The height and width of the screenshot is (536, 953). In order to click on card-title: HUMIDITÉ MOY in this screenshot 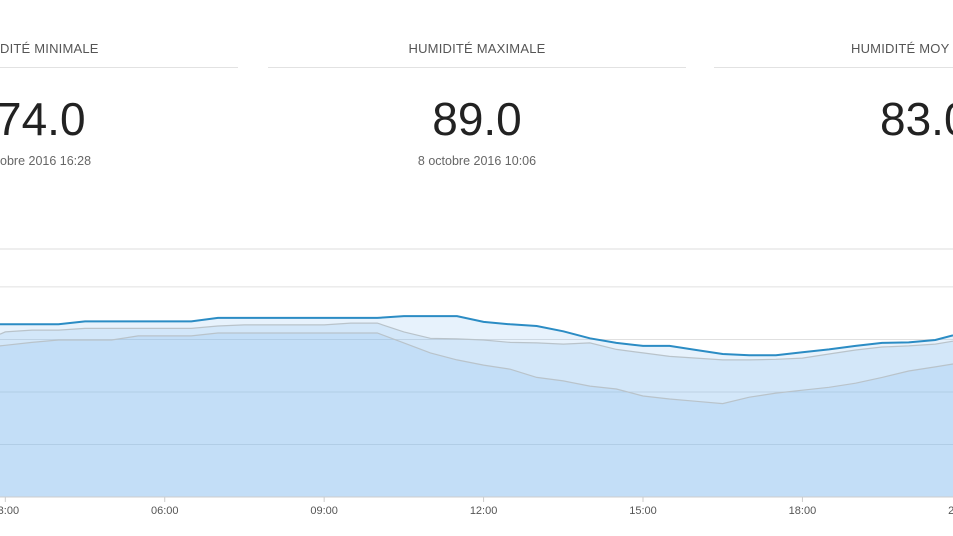, I will do `click(900, 48)`.